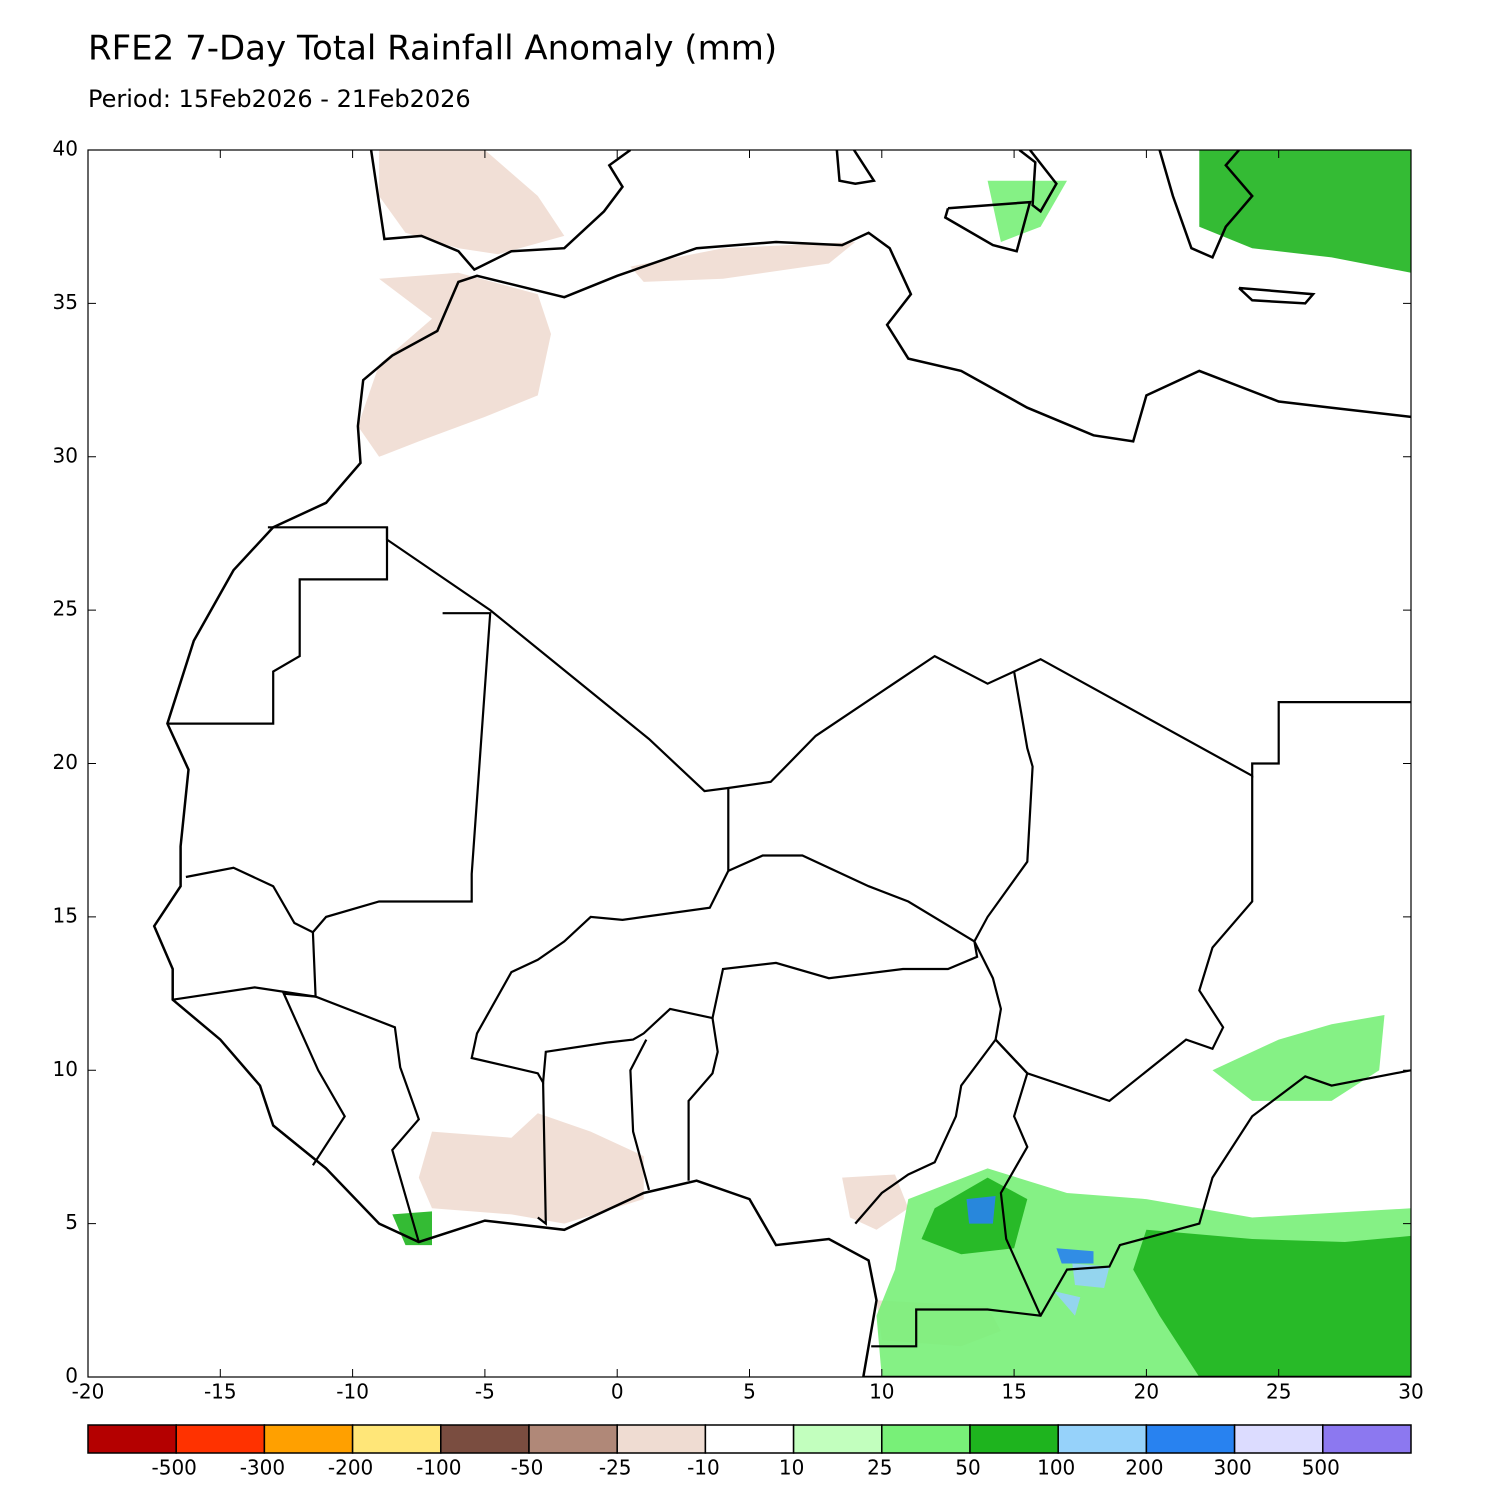 The width and height of the screenshot is (1500, 1500). What do you see at coordinates (1410, 1392) in the screenshot?
I see `x-tick-label: 30` at bounding box center [1410, 1392].